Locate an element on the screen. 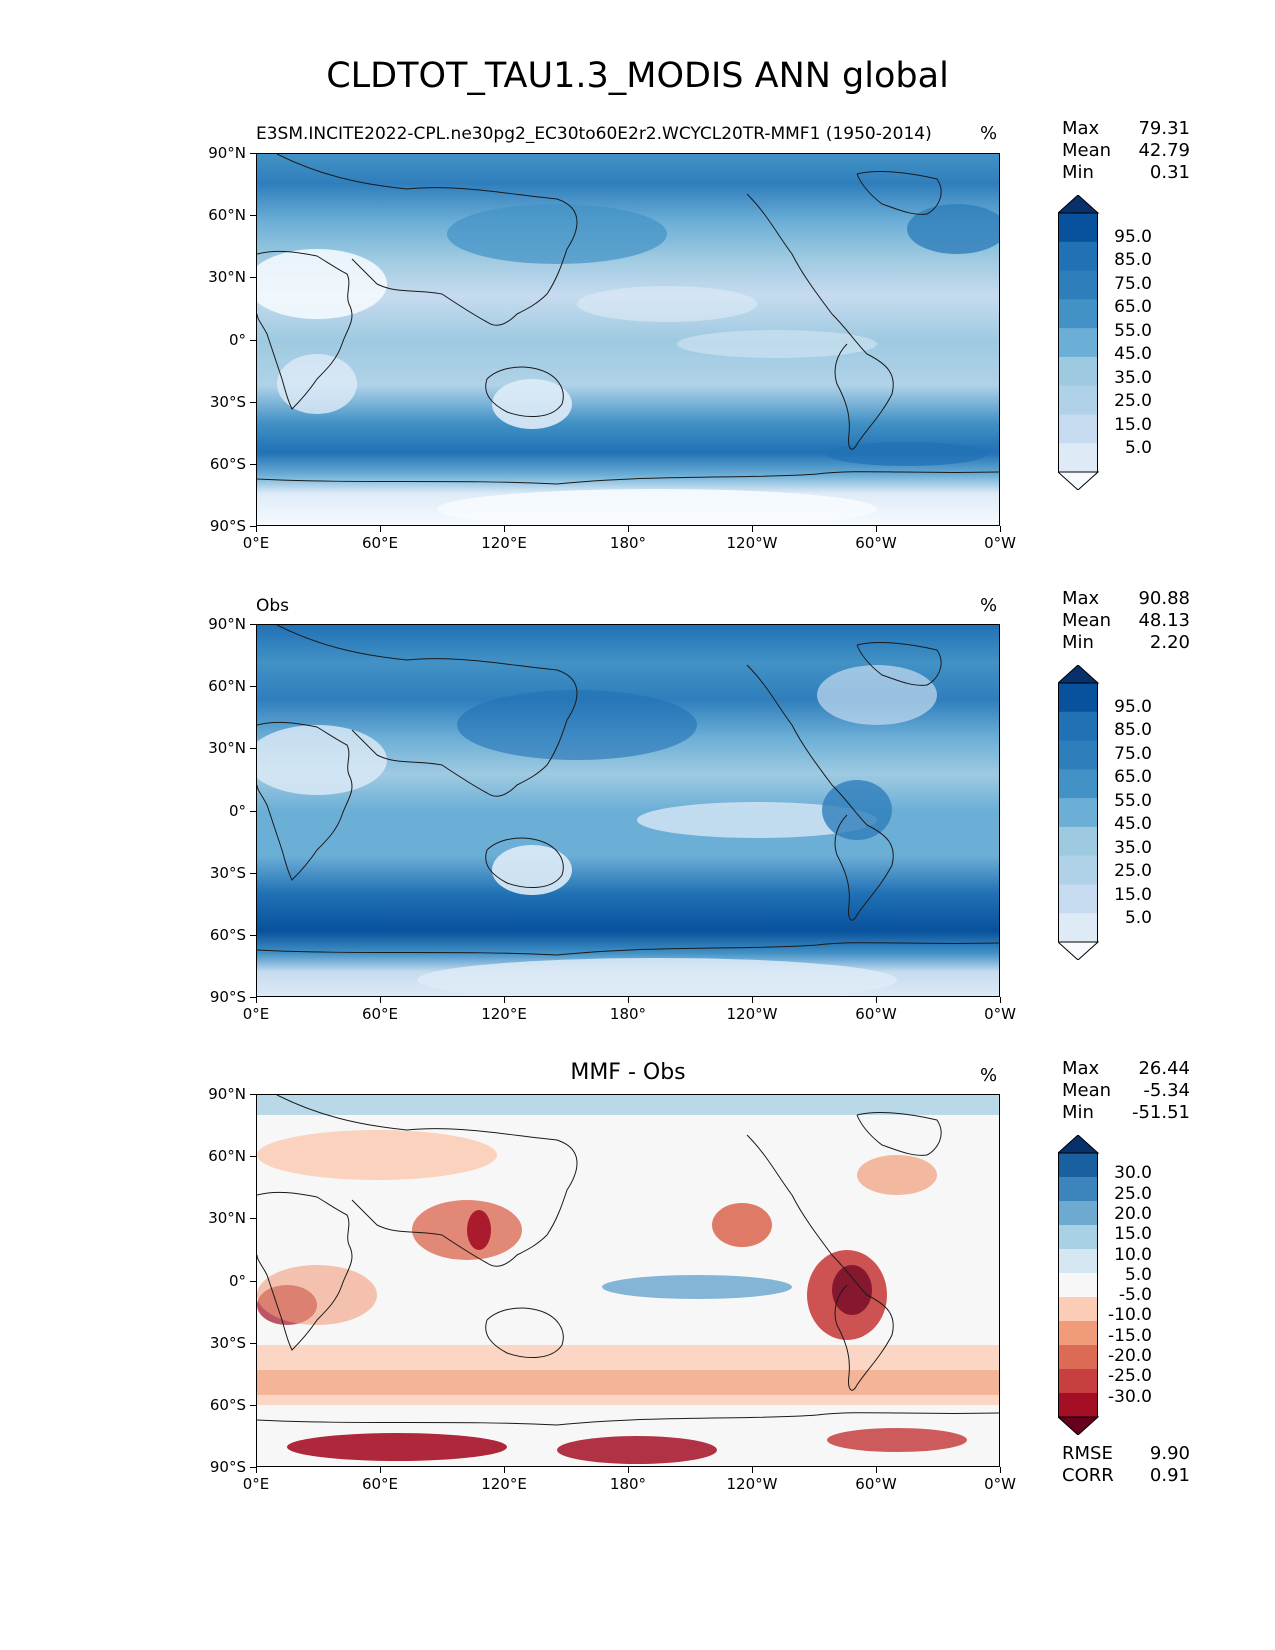  colorbar-tick-label: -25.0 is located at coordinates (1130, 1376).